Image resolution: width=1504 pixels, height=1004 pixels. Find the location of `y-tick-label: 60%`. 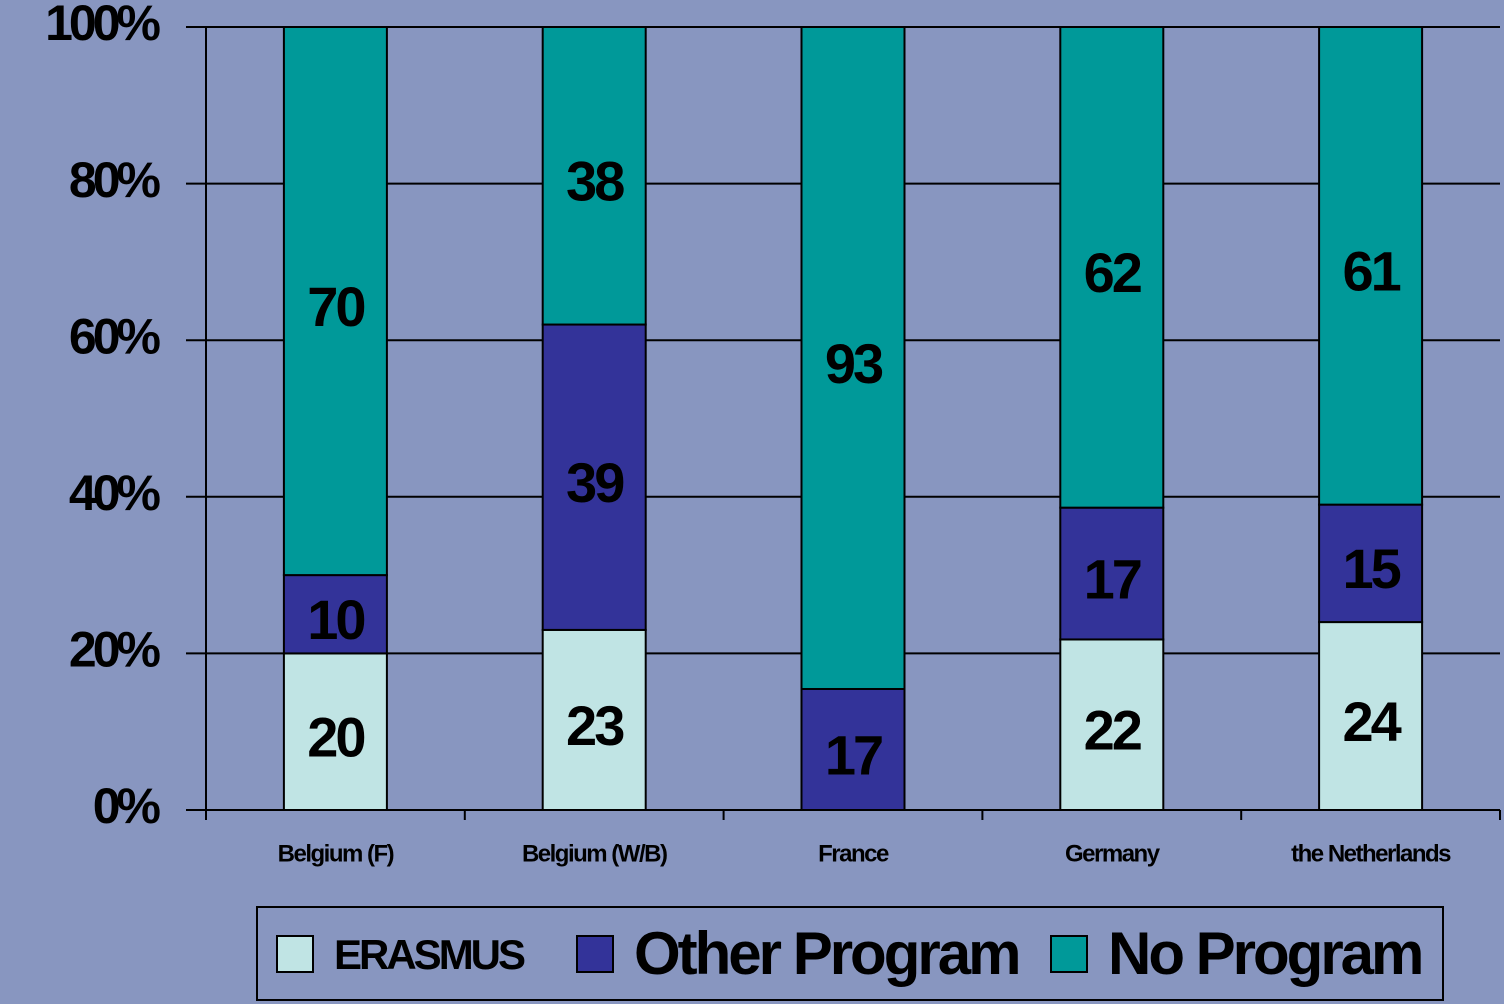

y-tick-label: 60% is located at coordinates (115, 336).